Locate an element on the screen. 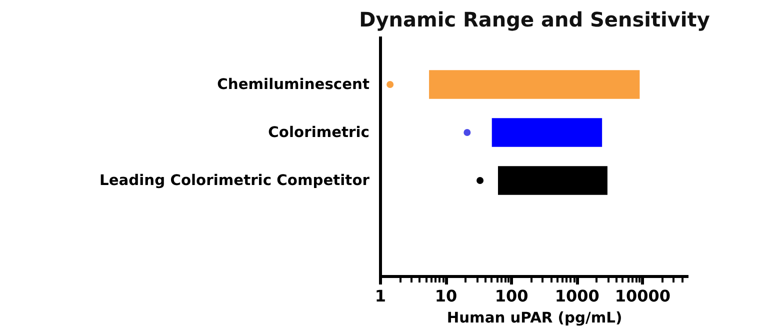 This screenshot has height=329, width=768. y-tick-label: Colorimetric is located at coordinates (319, 132).